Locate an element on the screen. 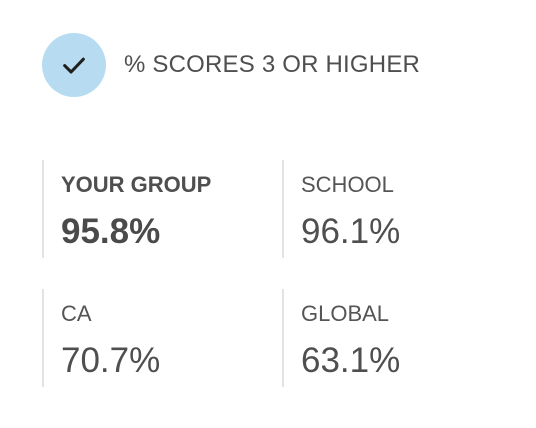  check-badge is located at coordinates (74, 65).